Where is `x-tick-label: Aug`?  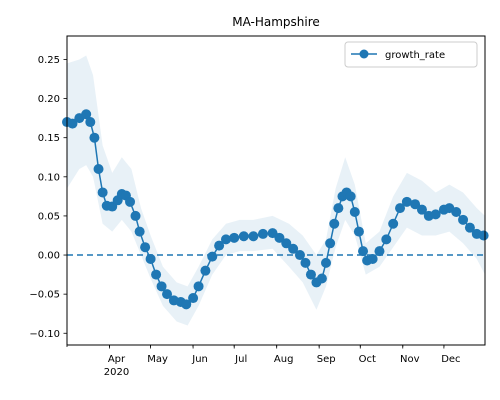 x-tick-label: Aug is located at coordinates (284, 359).